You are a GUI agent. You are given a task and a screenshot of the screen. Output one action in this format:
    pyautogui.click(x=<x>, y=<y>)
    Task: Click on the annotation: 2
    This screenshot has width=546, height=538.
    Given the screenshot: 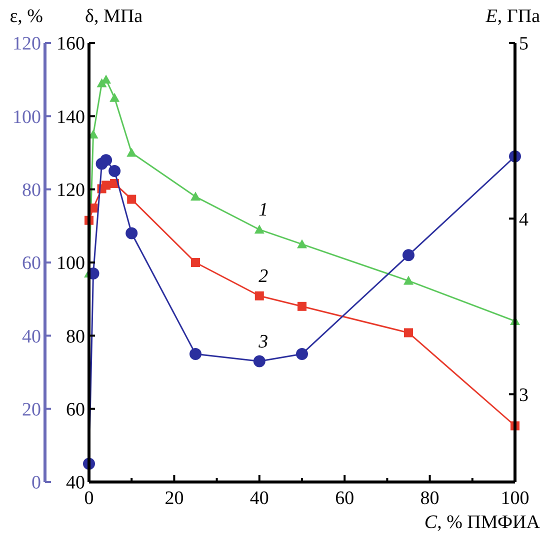 What is the action you would take?
    pyautogui.click(x=263, y=276)
    